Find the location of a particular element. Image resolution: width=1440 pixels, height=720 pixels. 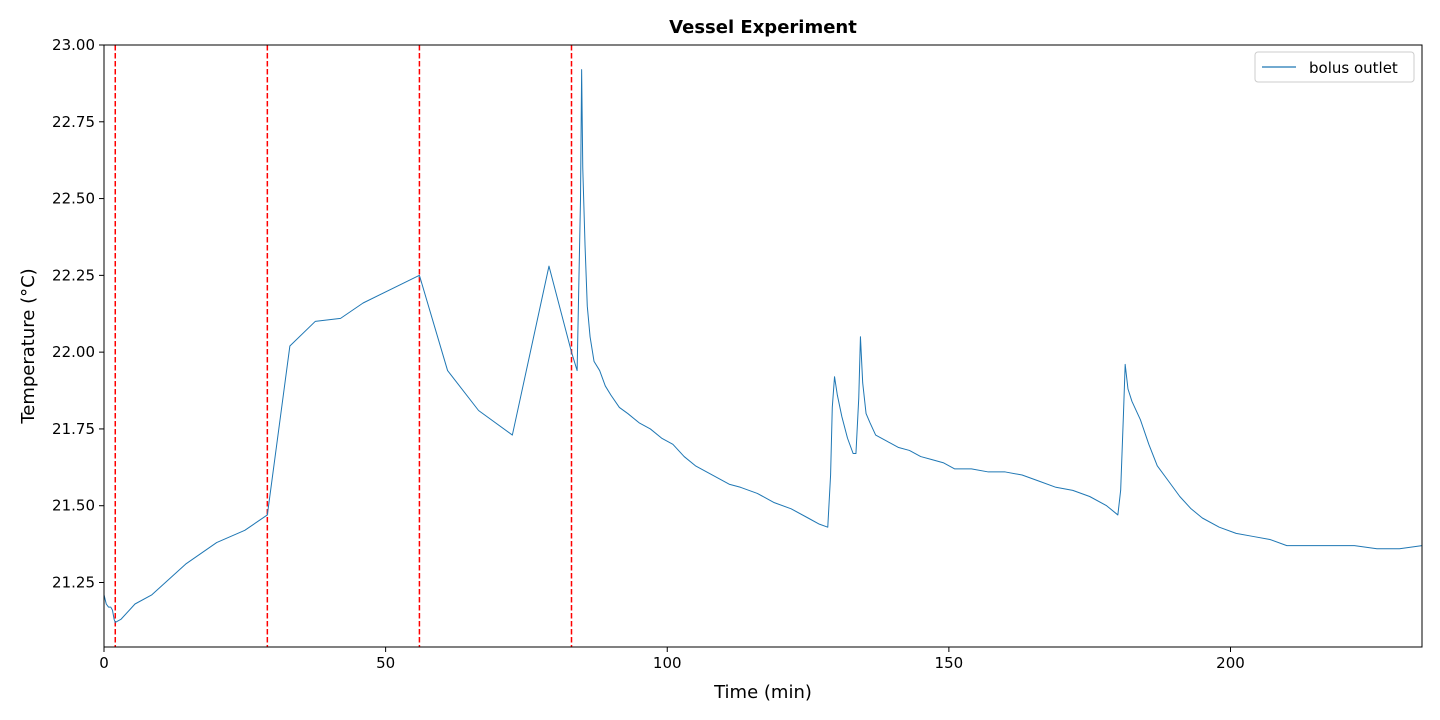

x-tick-label: 50 is located at coordinates (385, 663).